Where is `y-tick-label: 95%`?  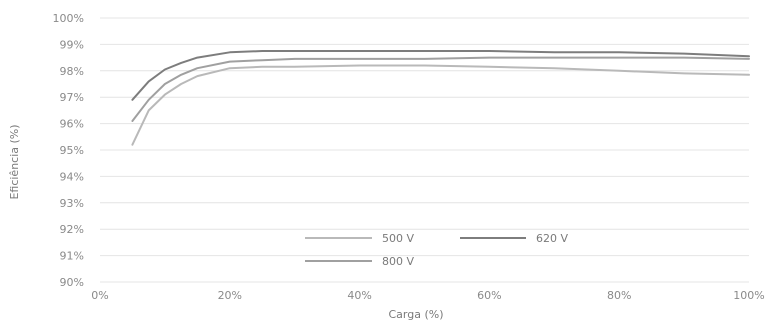 y-tick-label: 95% is located at coordinates (72, 150).